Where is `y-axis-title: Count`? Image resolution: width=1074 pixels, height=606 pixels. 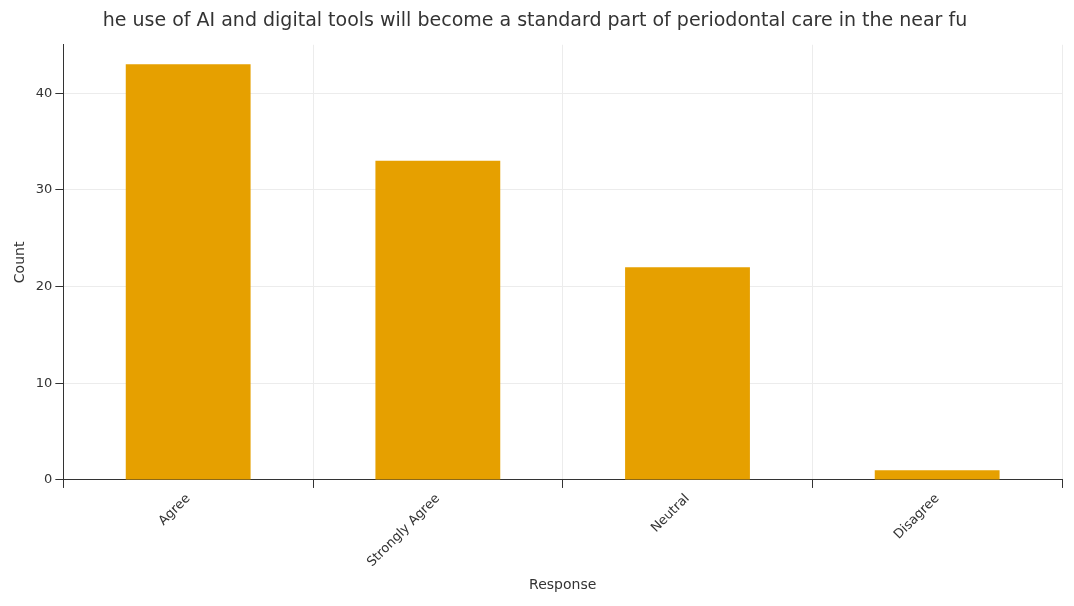 y-axis-title: Count is located at coordinates (19, 262).